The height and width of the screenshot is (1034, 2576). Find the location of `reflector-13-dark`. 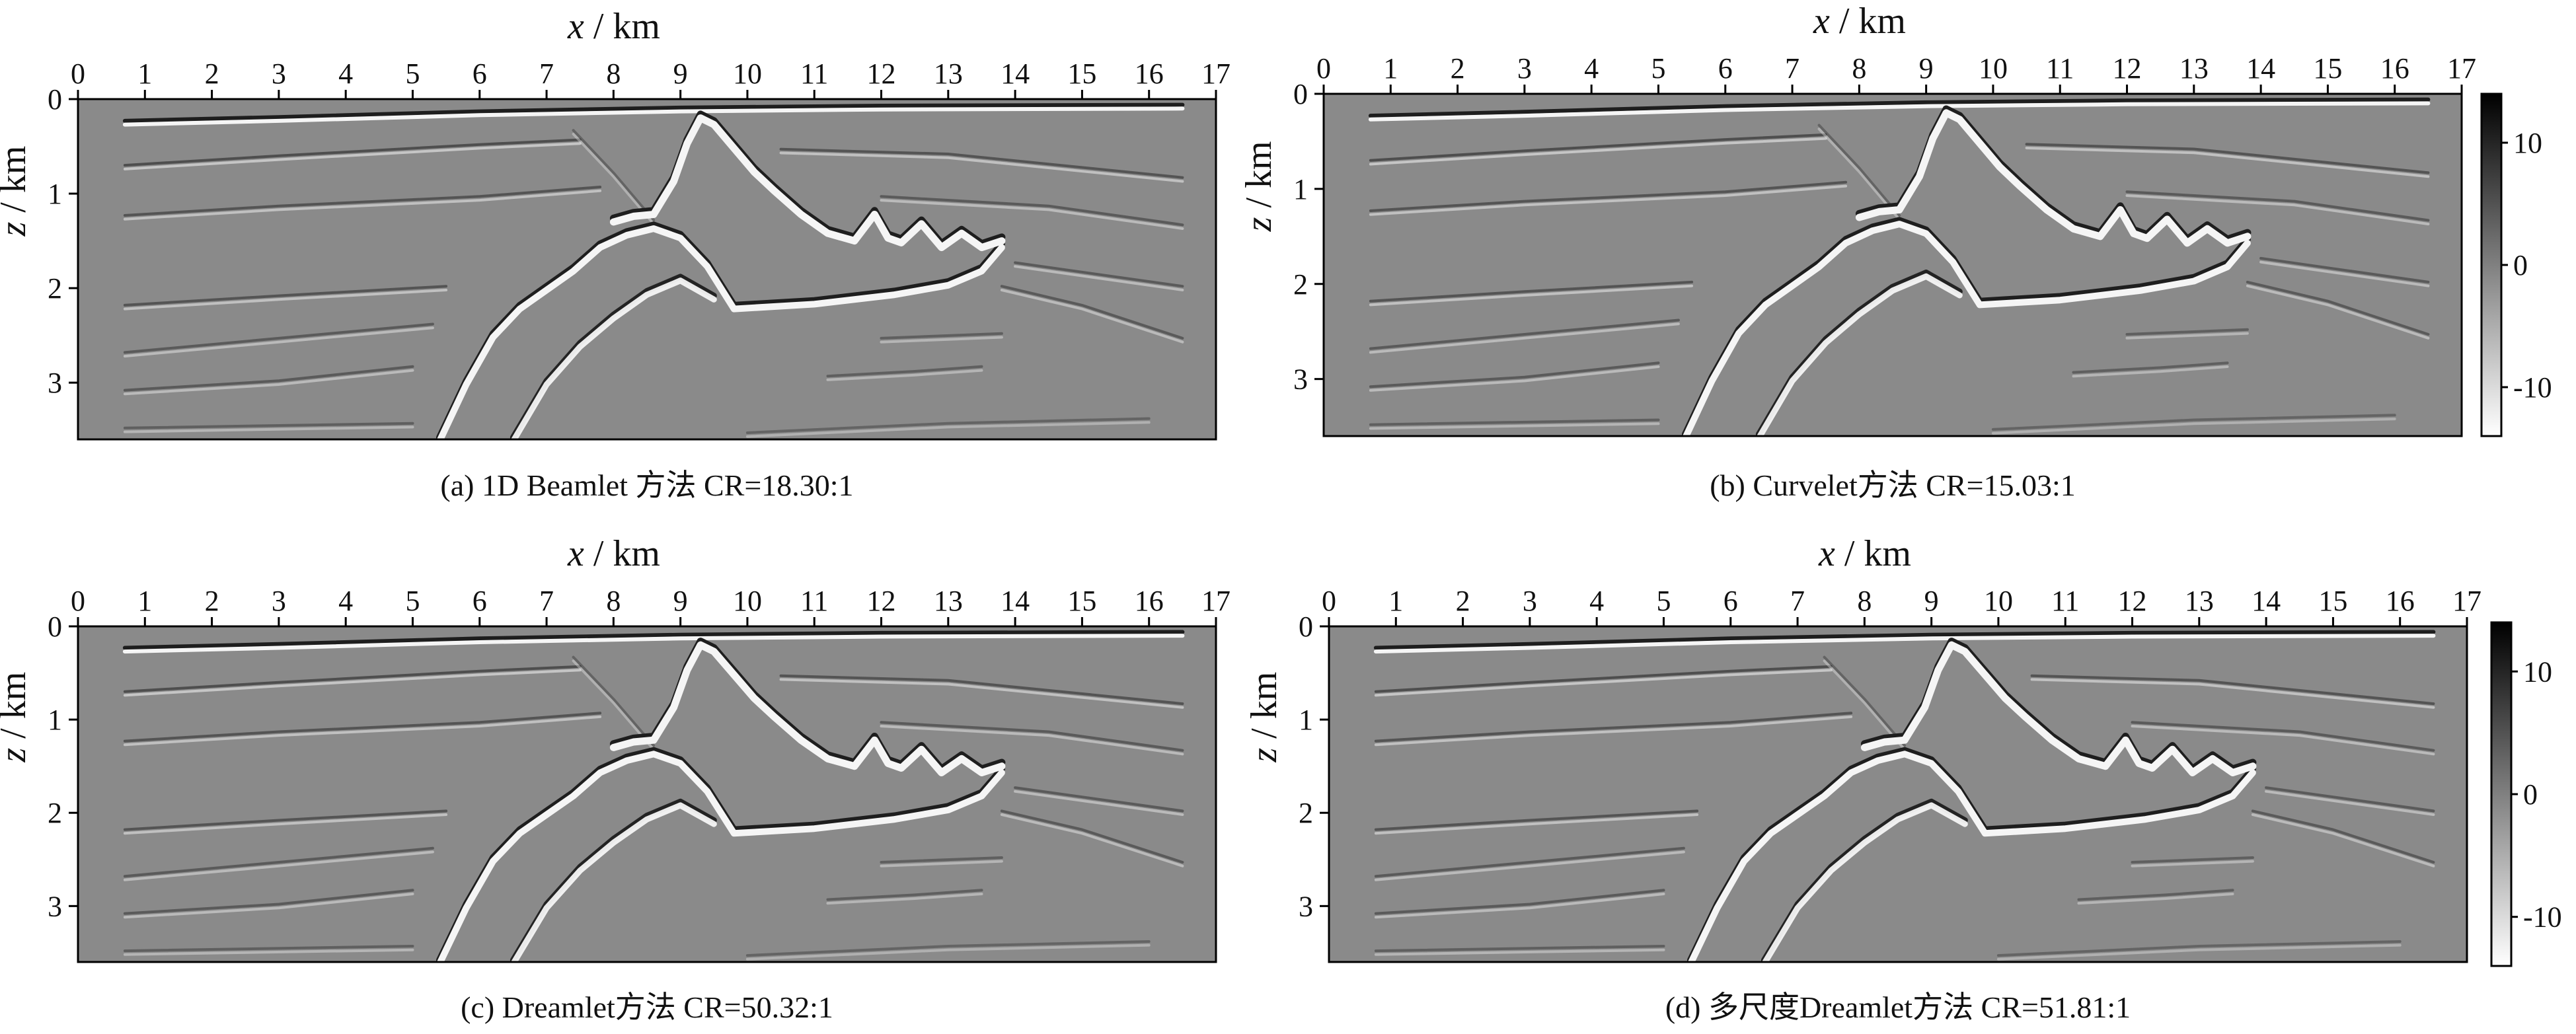

reflector-13-dark is located at coordinates (614, 175).